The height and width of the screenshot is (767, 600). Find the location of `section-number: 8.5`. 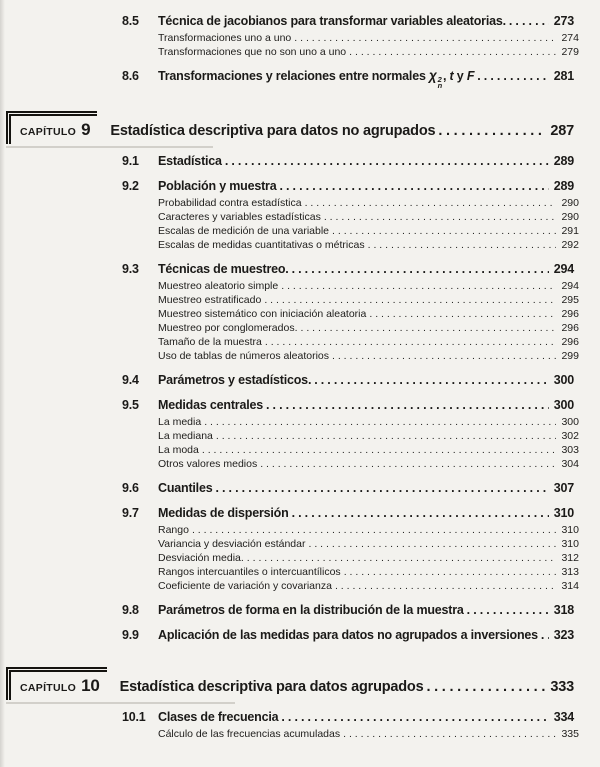

section-number: 8.5 is located at coordinates (130, 21).